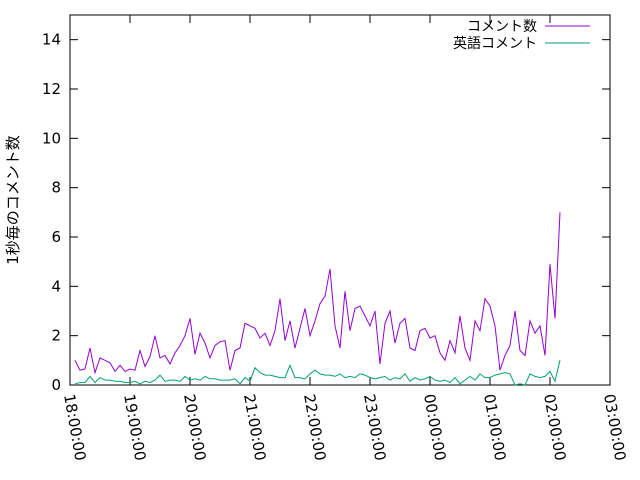 This screenshot has width=640, height=480. What do you see at coordinates (56, 188) in the screenshot?
I see `y-tick-label: 8` at bounding box center [56, 188].